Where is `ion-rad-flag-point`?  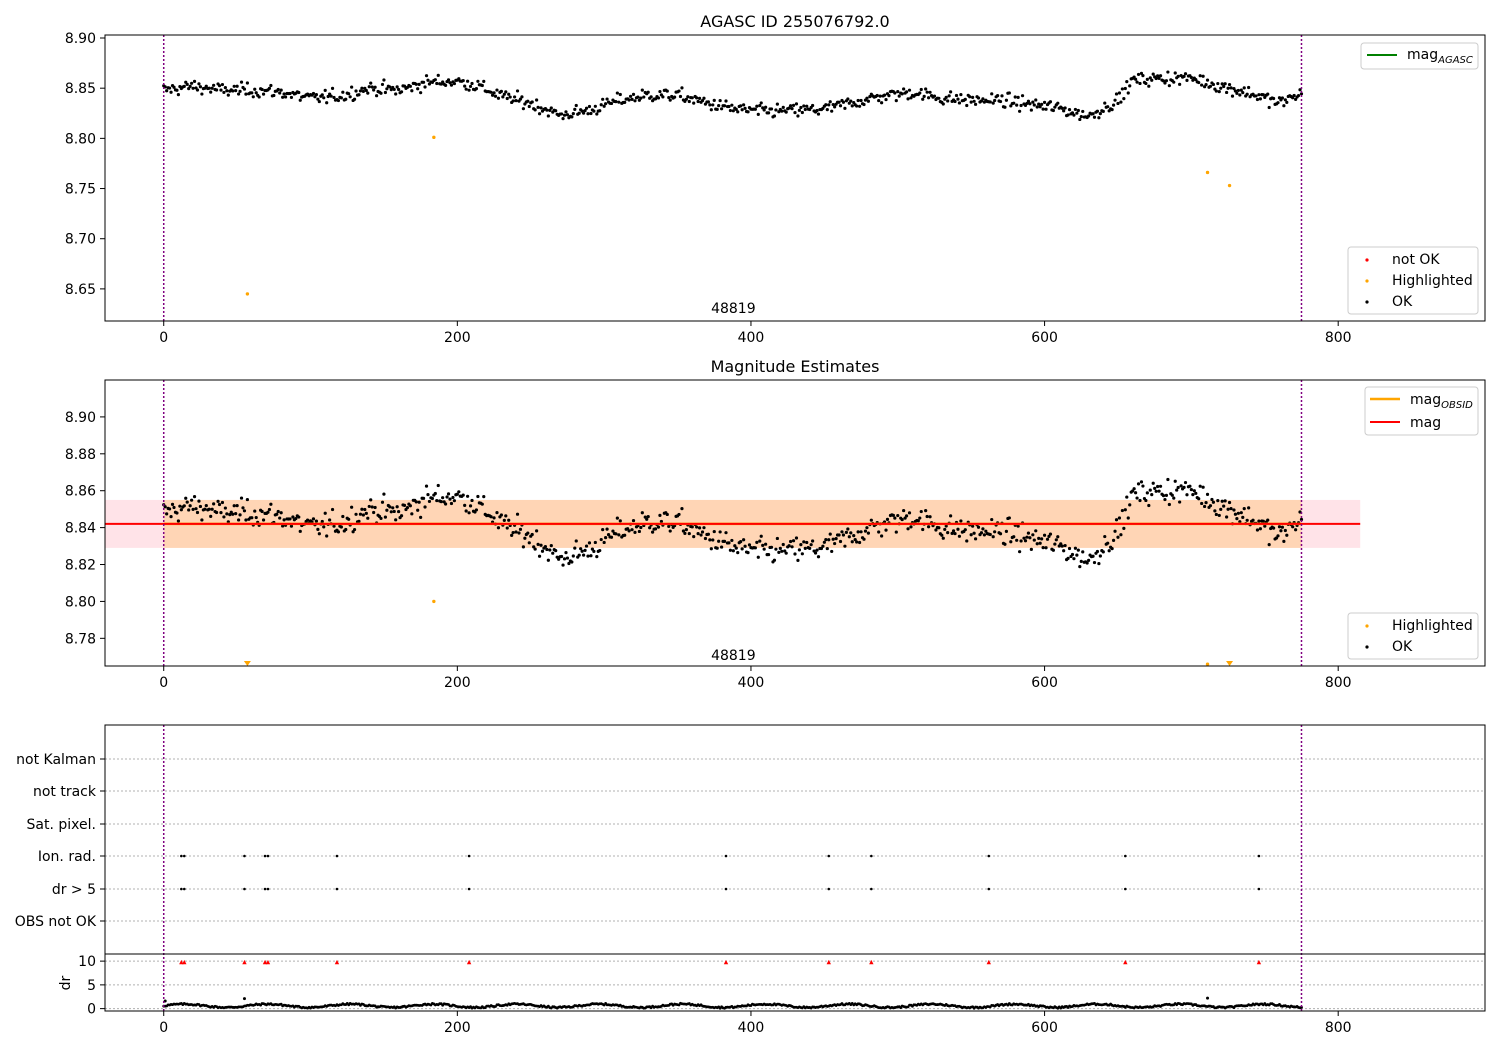 ion-rad-flag-point is located at coordinates (726, 856).